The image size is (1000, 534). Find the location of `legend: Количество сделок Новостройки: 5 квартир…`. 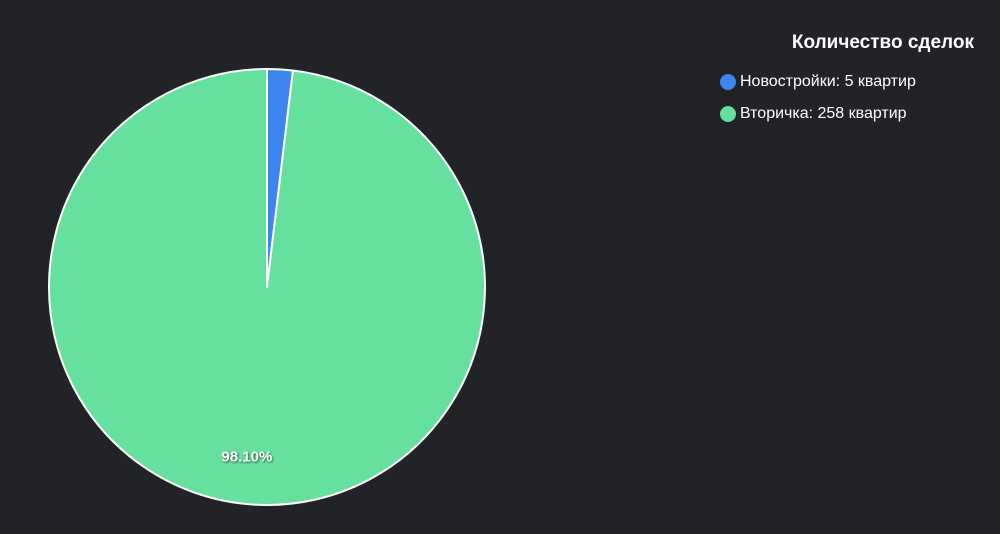

legend: Количество сделок Новостройки: 5 квартир… is located at coordinates (844, 81).